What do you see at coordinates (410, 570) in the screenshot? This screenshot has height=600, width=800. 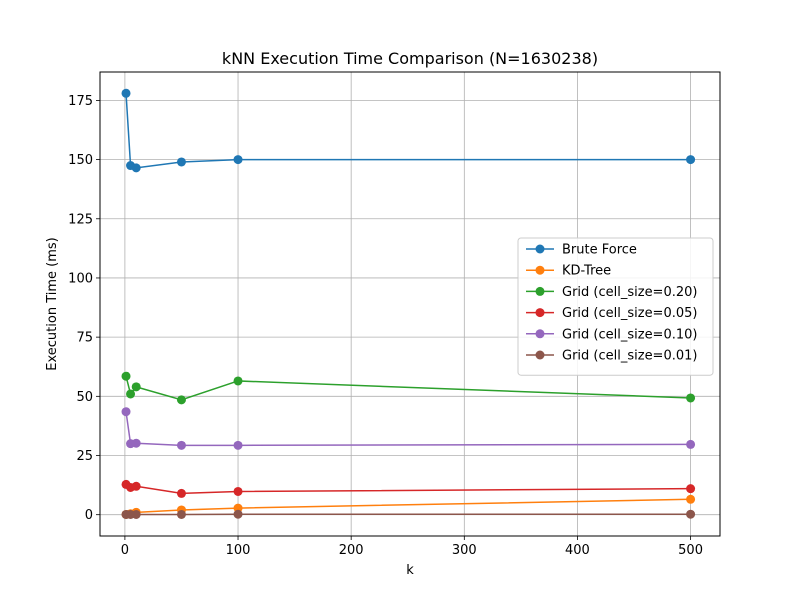 I see `x-axis-label: k` at bounding box center [410, 570].